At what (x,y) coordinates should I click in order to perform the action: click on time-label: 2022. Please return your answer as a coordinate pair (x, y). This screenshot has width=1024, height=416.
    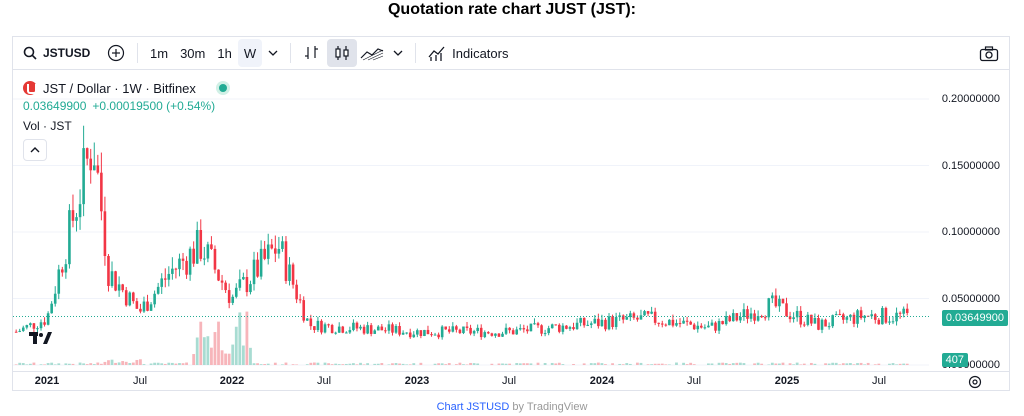
    Looking at the image, I should click on (232, 381).